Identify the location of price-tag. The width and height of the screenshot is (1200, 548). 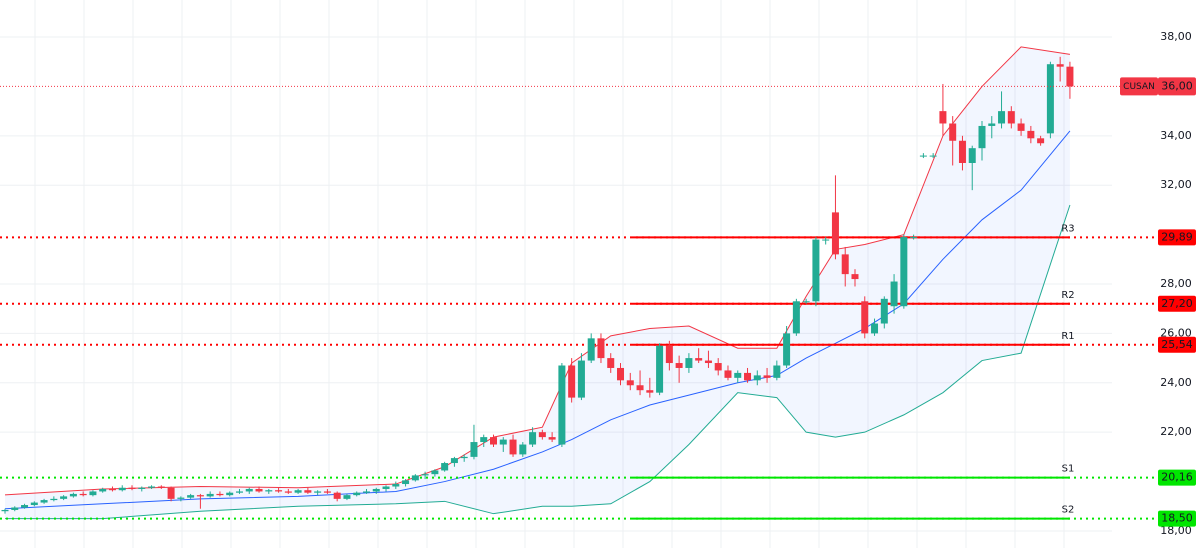
(1177, 86).